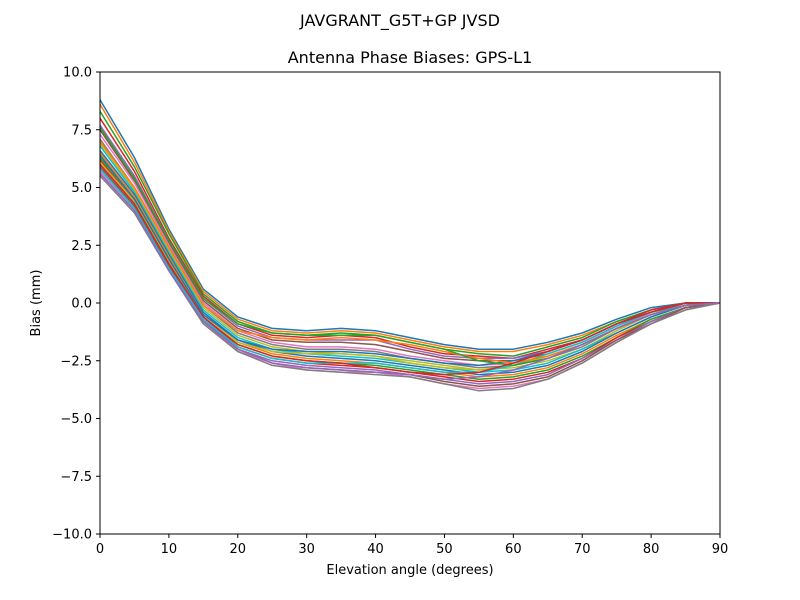 The image size is (800, 600). I want to click on y-tick-label: −7.5, so click(76, 477).